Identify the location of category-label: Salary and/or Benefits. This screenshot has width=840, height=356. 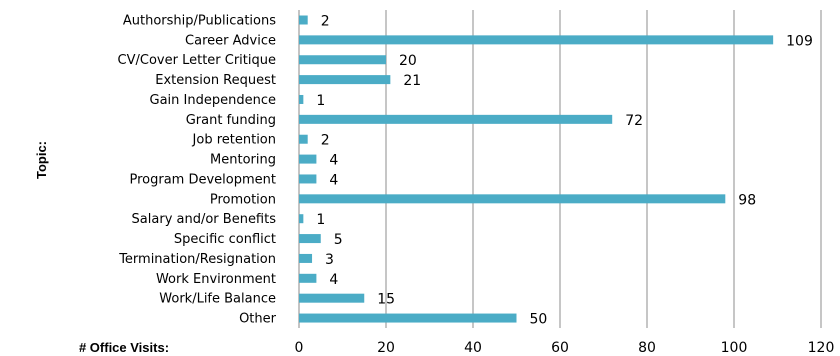
(204, 219).